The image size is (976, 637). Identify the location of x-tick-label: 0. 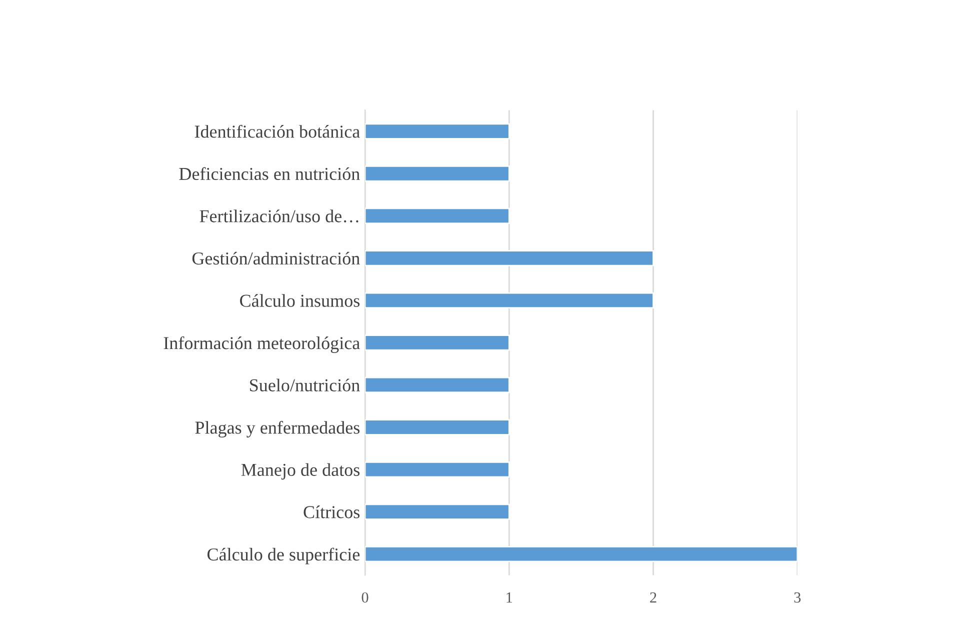
(365, 597).